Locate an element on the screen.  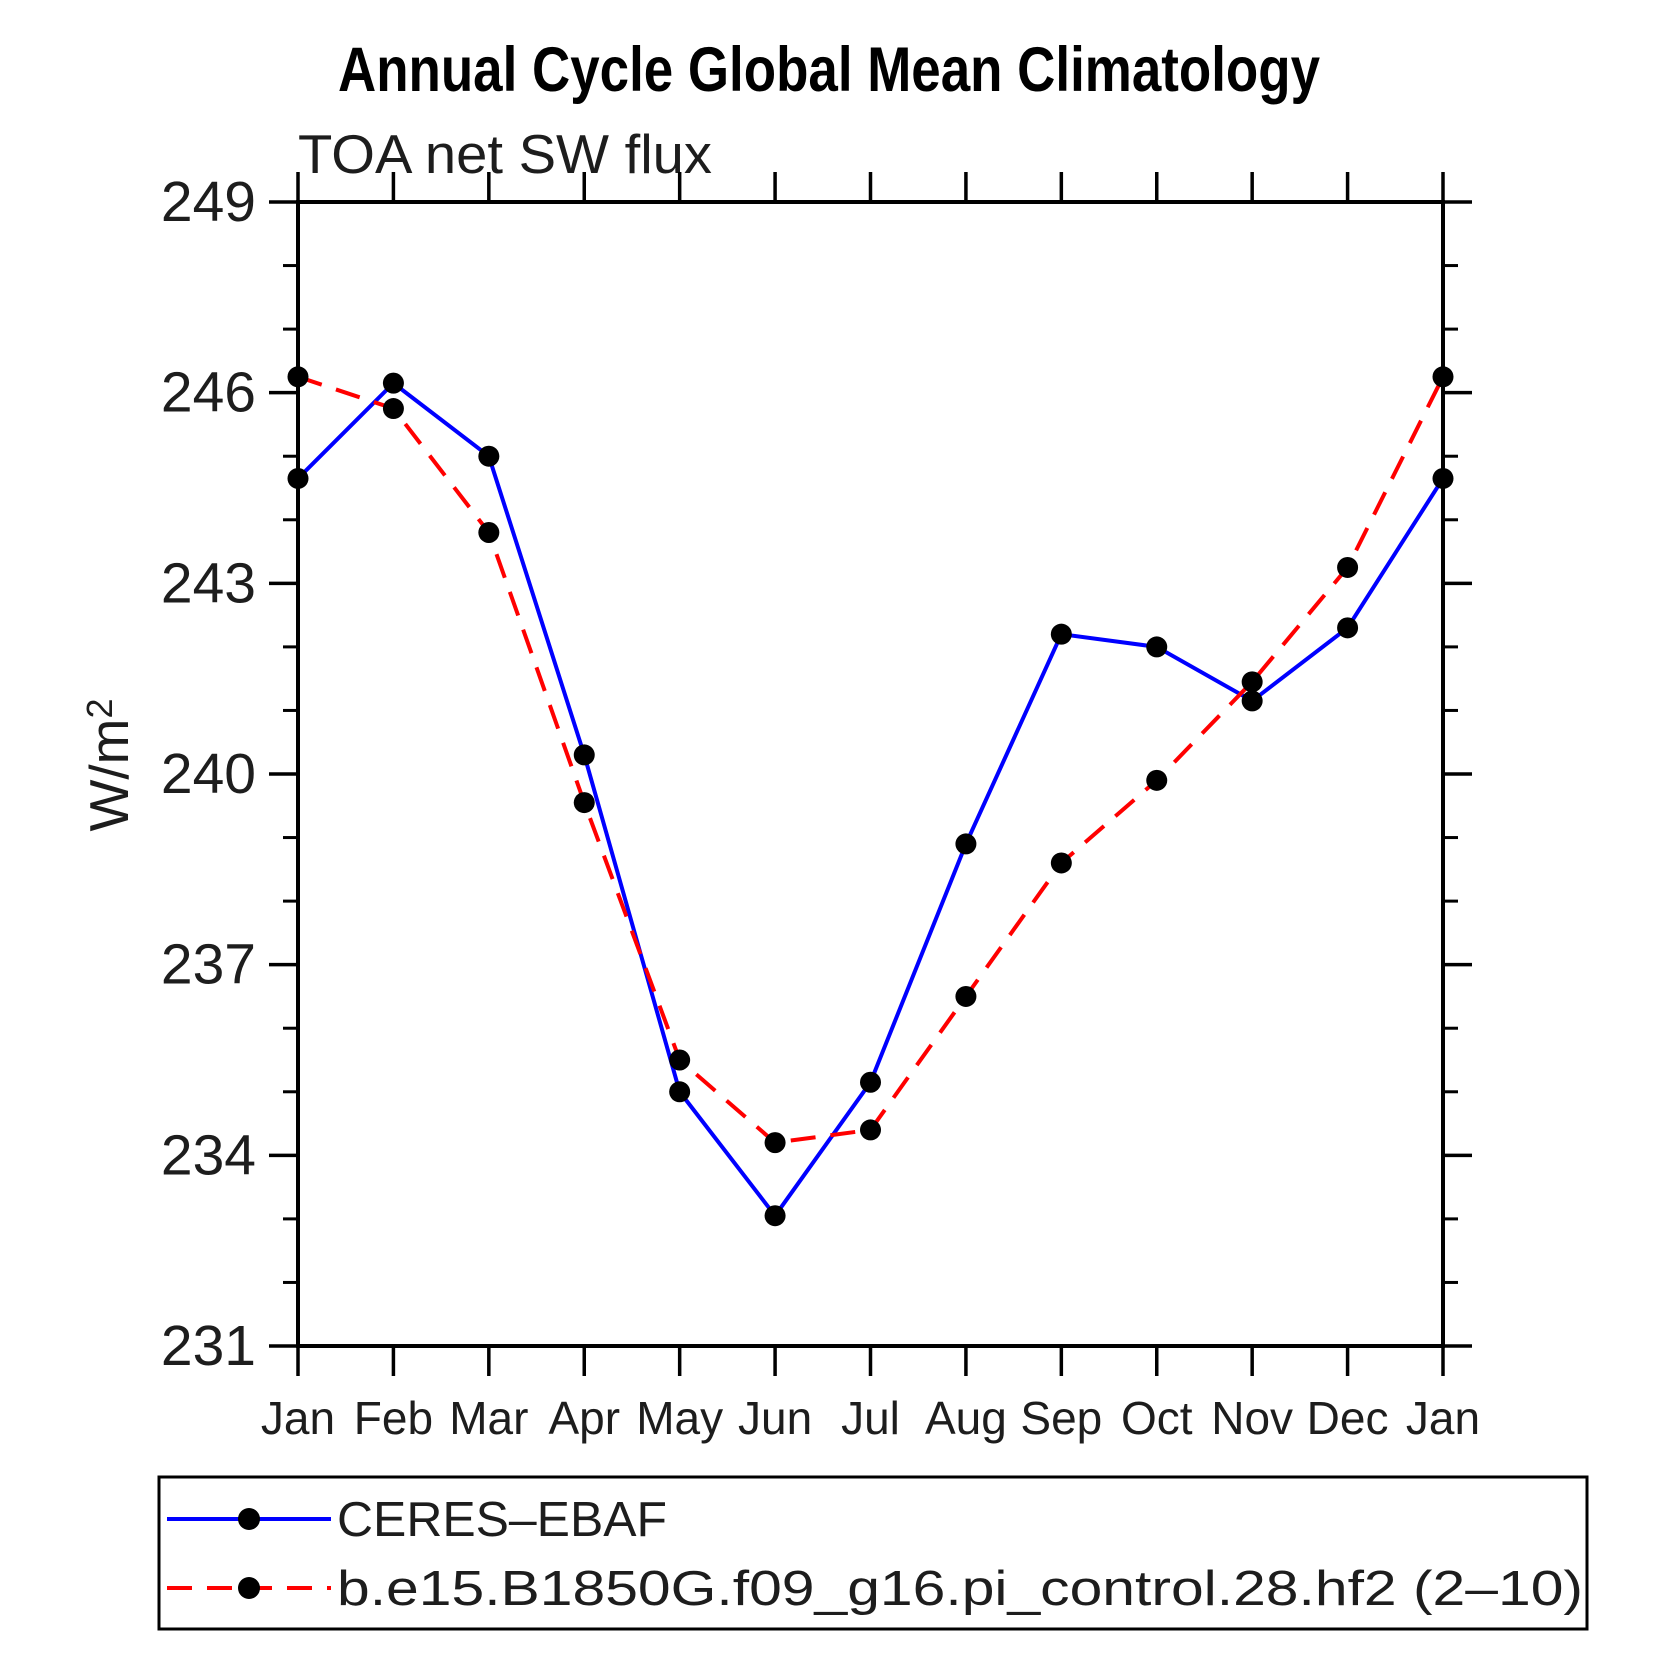
x-tick-label: Jun is located at coordinates (775, 1418).